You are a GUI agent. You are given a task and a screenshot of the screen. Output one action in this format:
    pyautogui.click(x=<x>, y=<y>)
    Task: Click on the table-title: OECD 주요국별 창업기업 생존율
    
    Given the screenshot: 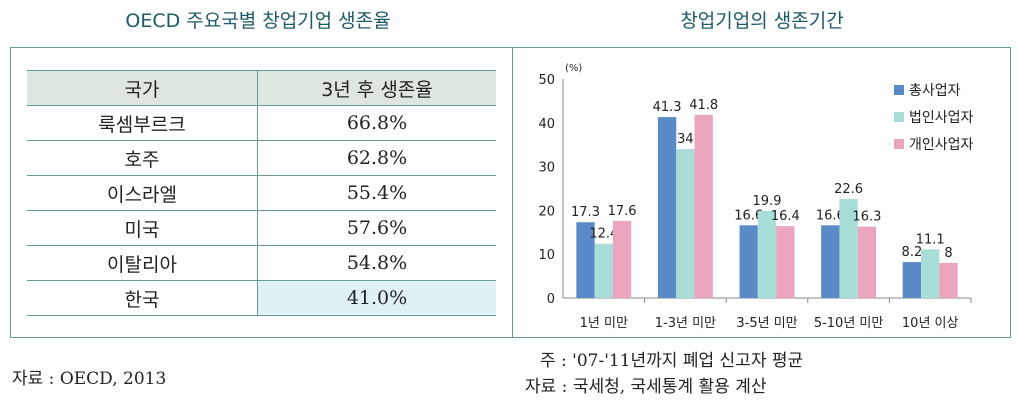 What is the action you would take?
    pyautogui.click(x=258, y=21)
    